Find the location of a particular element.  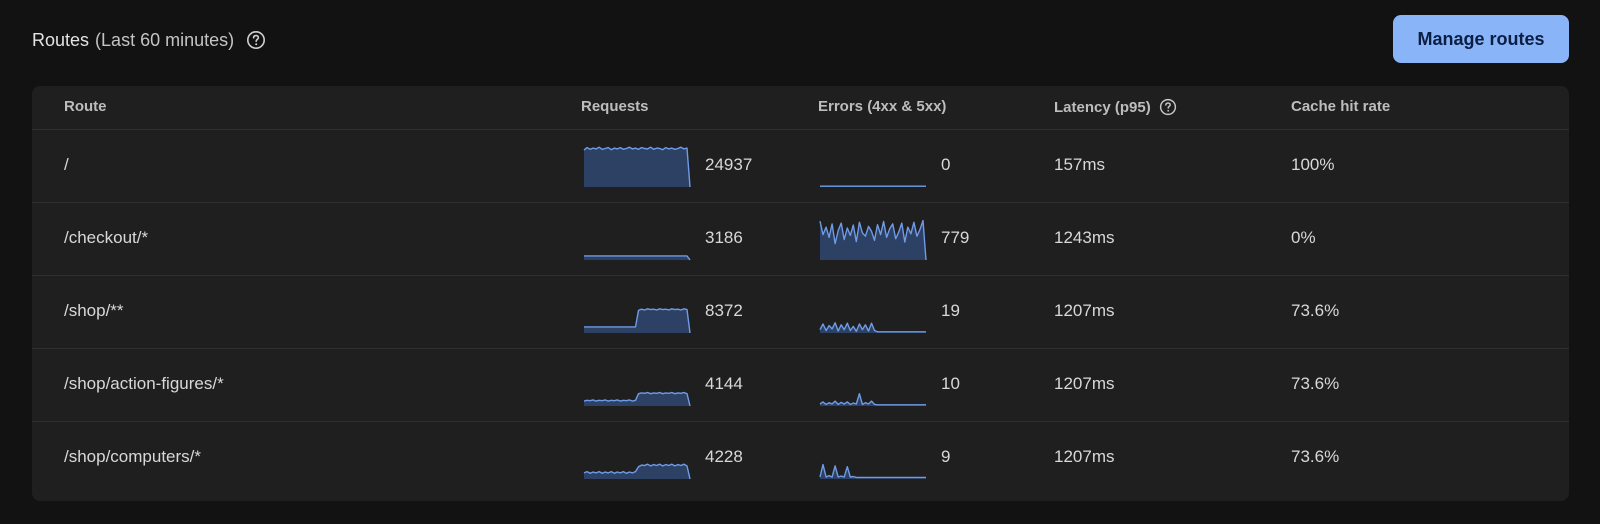

requests-count: 4228 is located at coordinates (724, 456).